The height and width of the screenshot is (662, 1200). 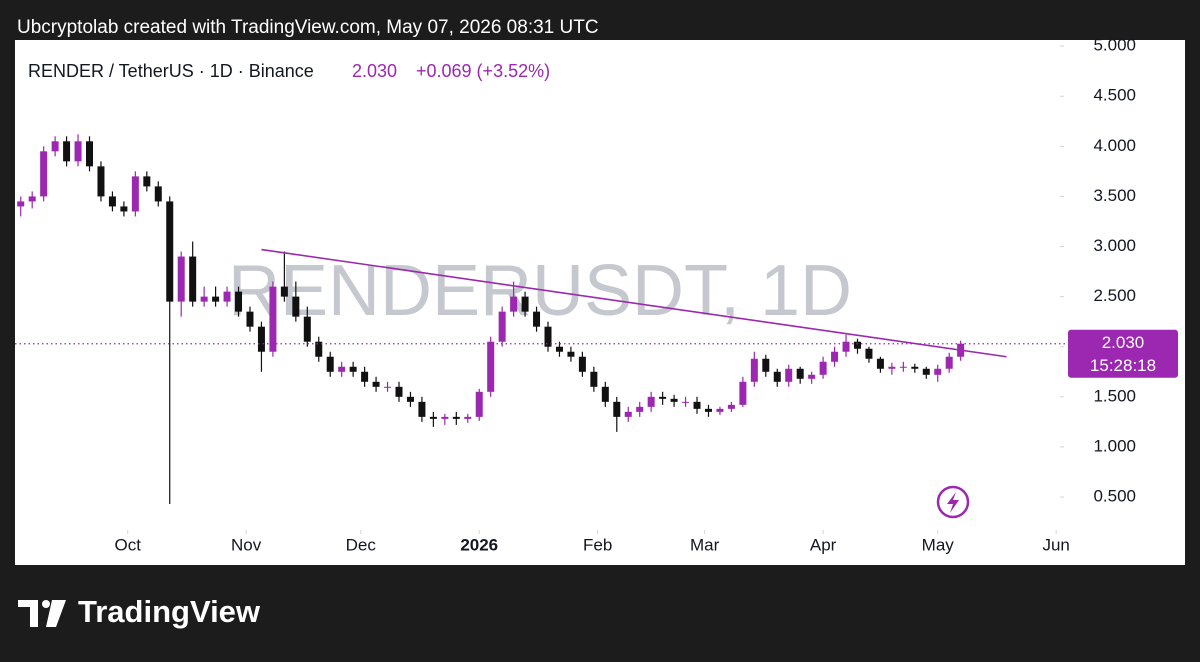 What do you see at coordinates (1114, 95) in the screenshot?
I see `y-tick-label: 4.500` at bounding box center [1114, 95].